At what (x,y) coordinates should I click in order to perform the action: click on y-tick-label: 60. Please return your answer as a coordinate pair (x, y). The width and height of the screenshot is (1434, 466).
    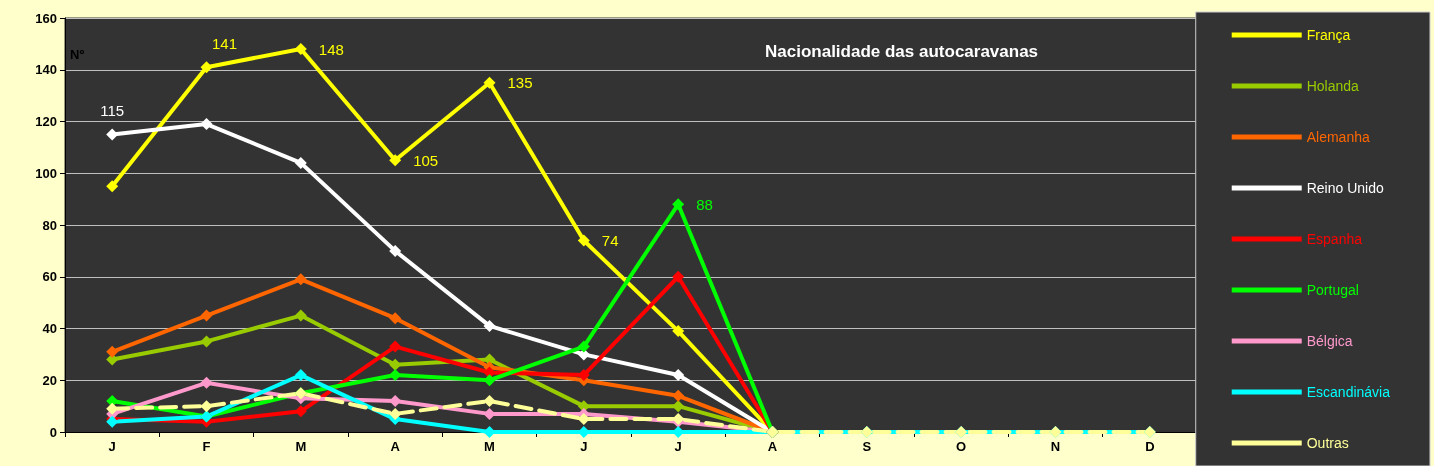
    Looking at the image, I should click on (49, 277).